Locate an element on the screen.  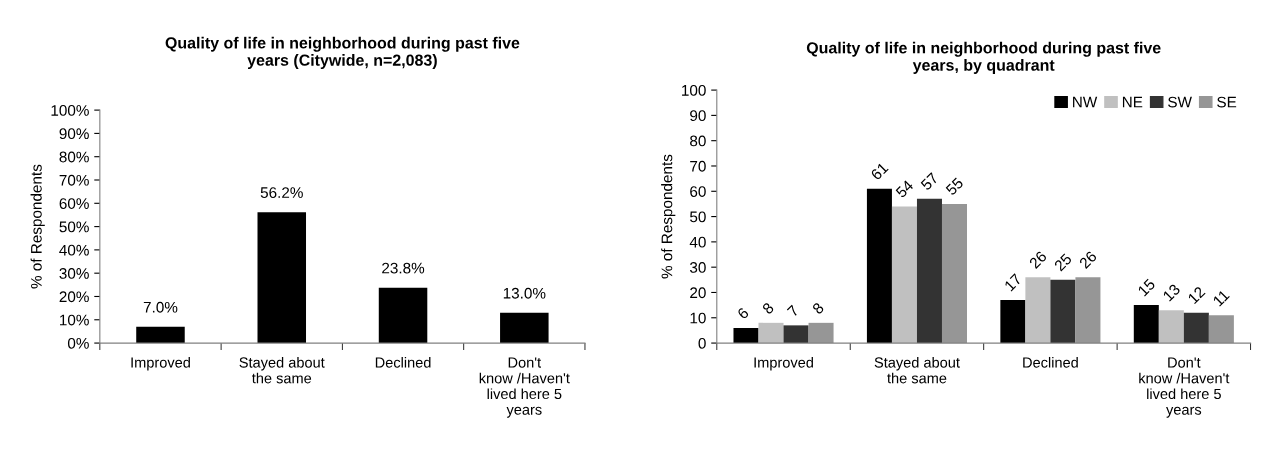
y-tick-label: 10 is located at coordinates (698, 318).